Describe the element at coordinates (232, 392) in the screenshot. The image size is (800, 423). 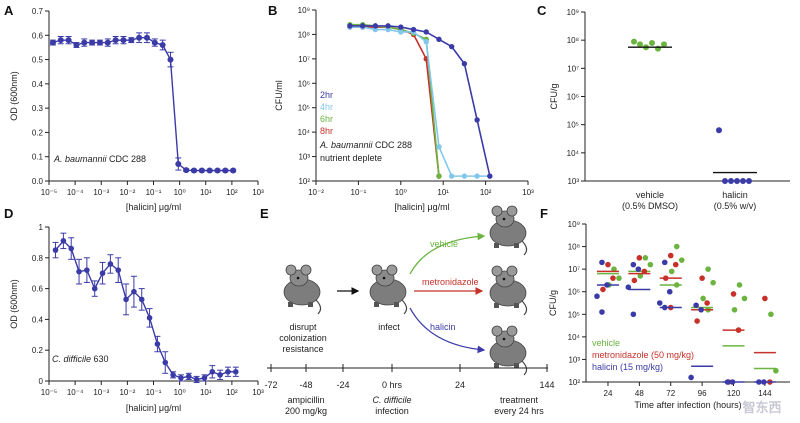
I see `d-xtick-label: 10²` at that location.